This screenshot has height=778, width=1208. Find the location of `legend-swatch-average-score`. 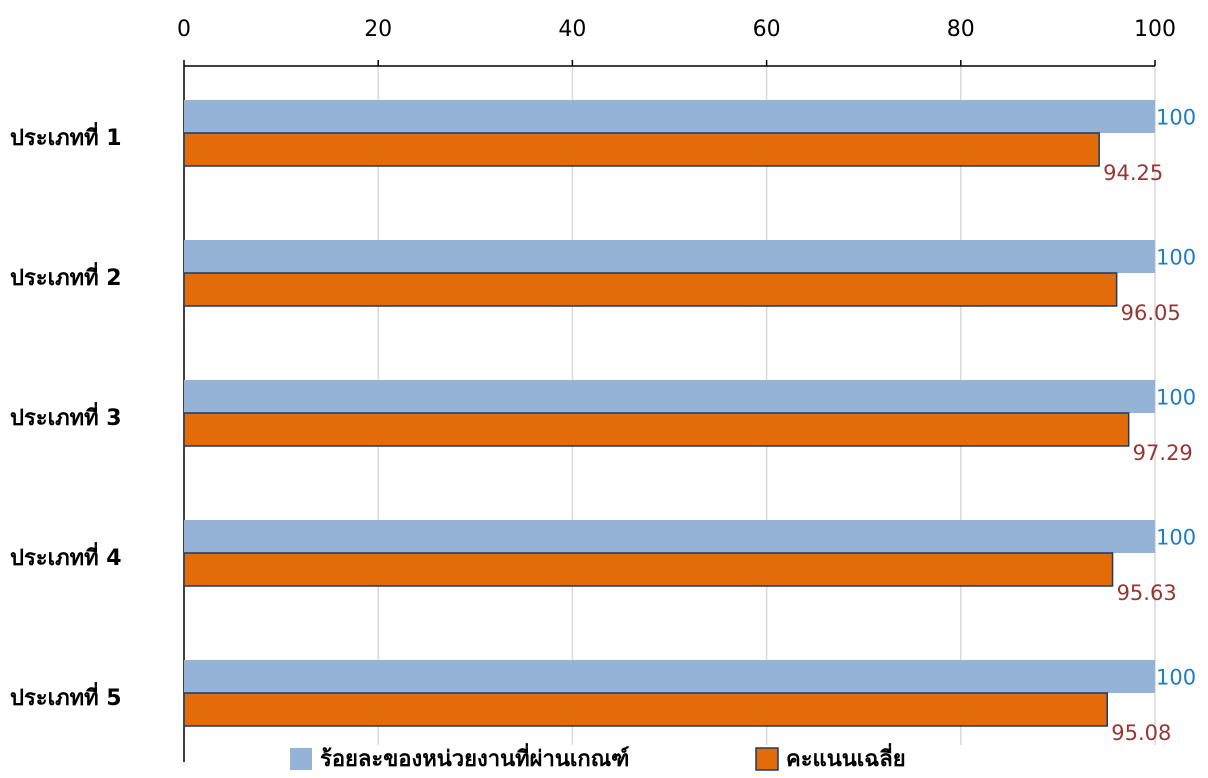

legend-swatch-average-score is located at coordinates (767, 759).